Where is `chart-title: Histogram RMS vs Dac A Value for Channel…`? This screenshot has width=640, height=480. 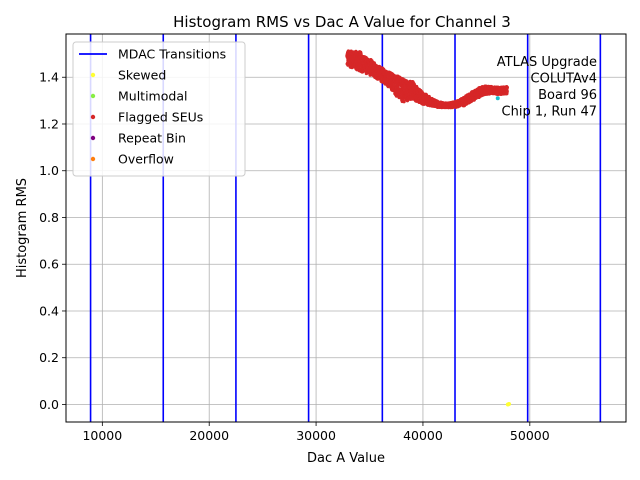 chart-title: Histogram RMS vs Dac A Value for Channel… is located at coordinates (342, 22).